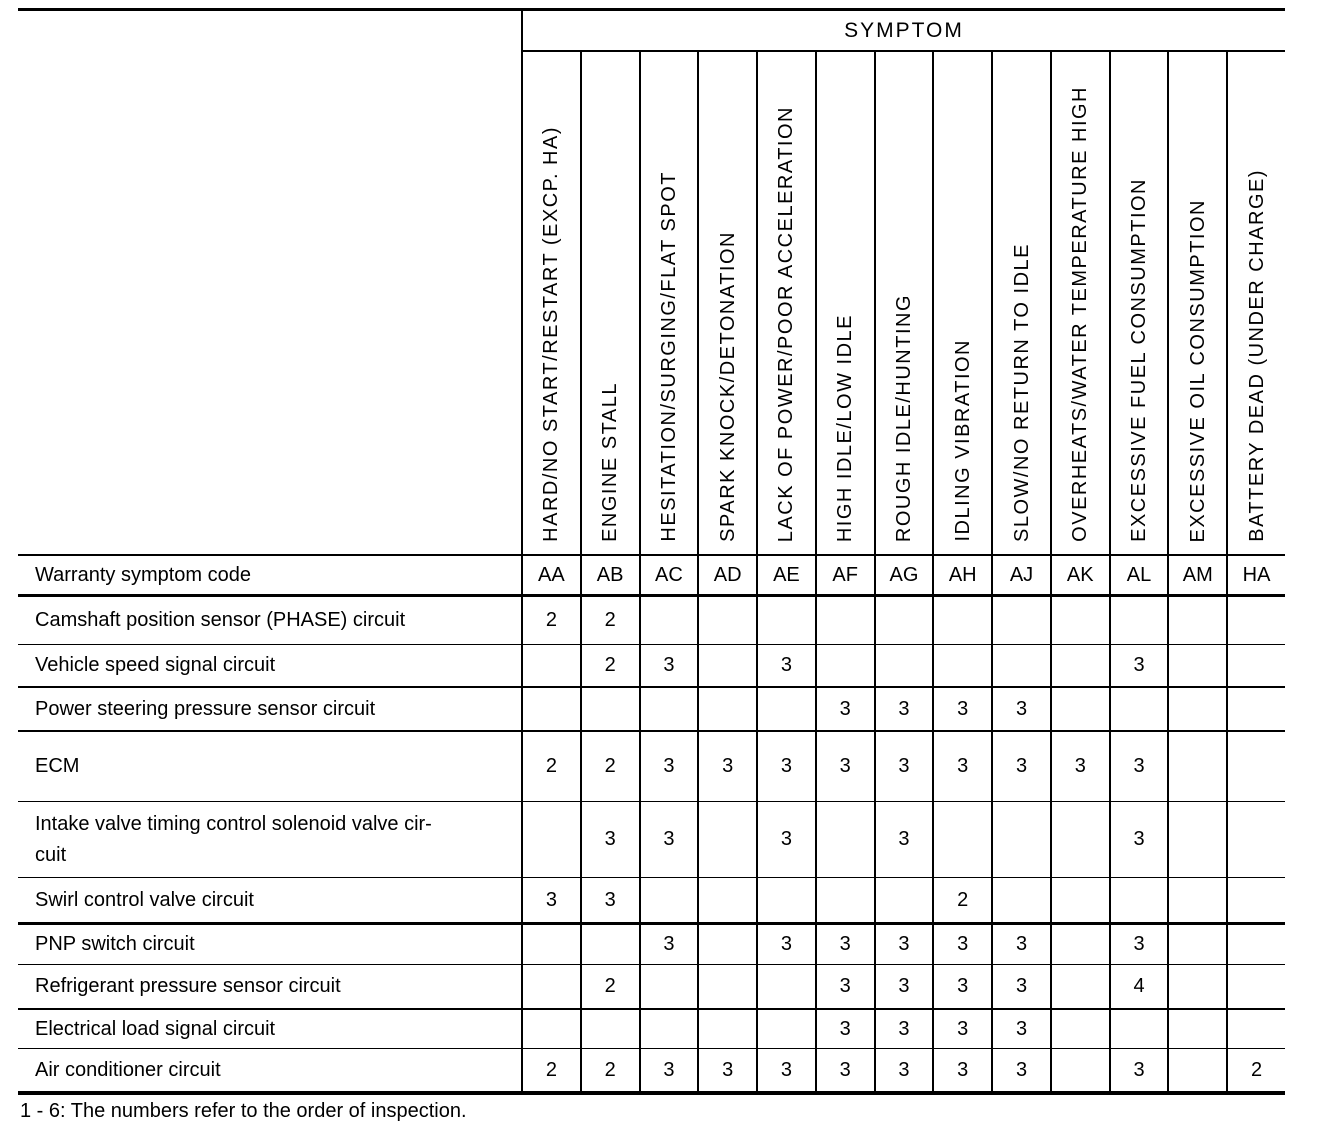 The width and height of the screenshot is (1328, 1126). I want to click on table-row: ECM 2 2 3 3 3 3 3 3 3 3 3, so click(651, 765).